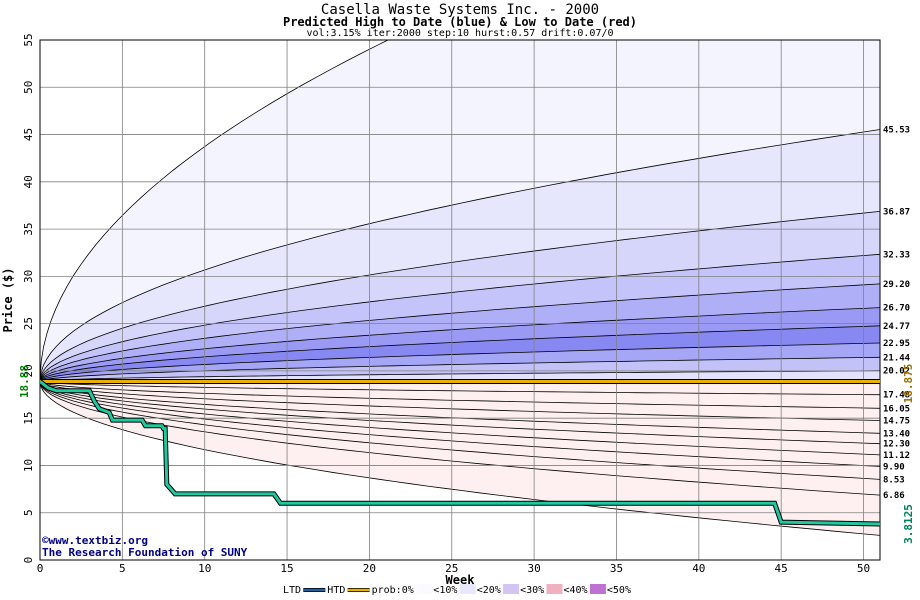 This screenshot has height=600, width=920. I want to click on legend-htd-label: HTD, so click(336, 590).